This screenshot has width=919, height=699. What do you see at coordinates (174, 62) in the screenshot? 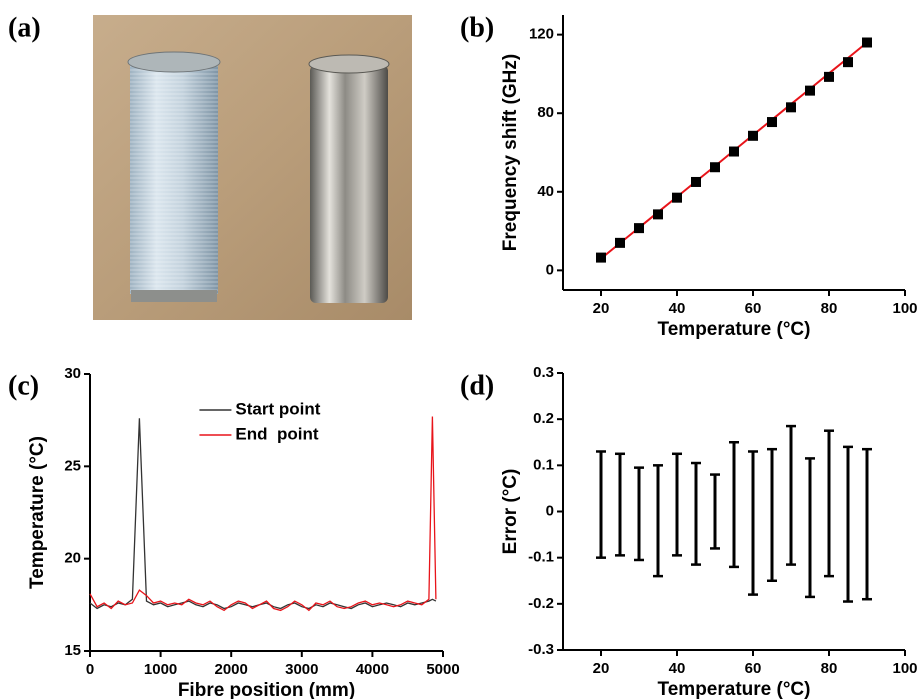
I see `coil-top` at bounding box center [174, 62].